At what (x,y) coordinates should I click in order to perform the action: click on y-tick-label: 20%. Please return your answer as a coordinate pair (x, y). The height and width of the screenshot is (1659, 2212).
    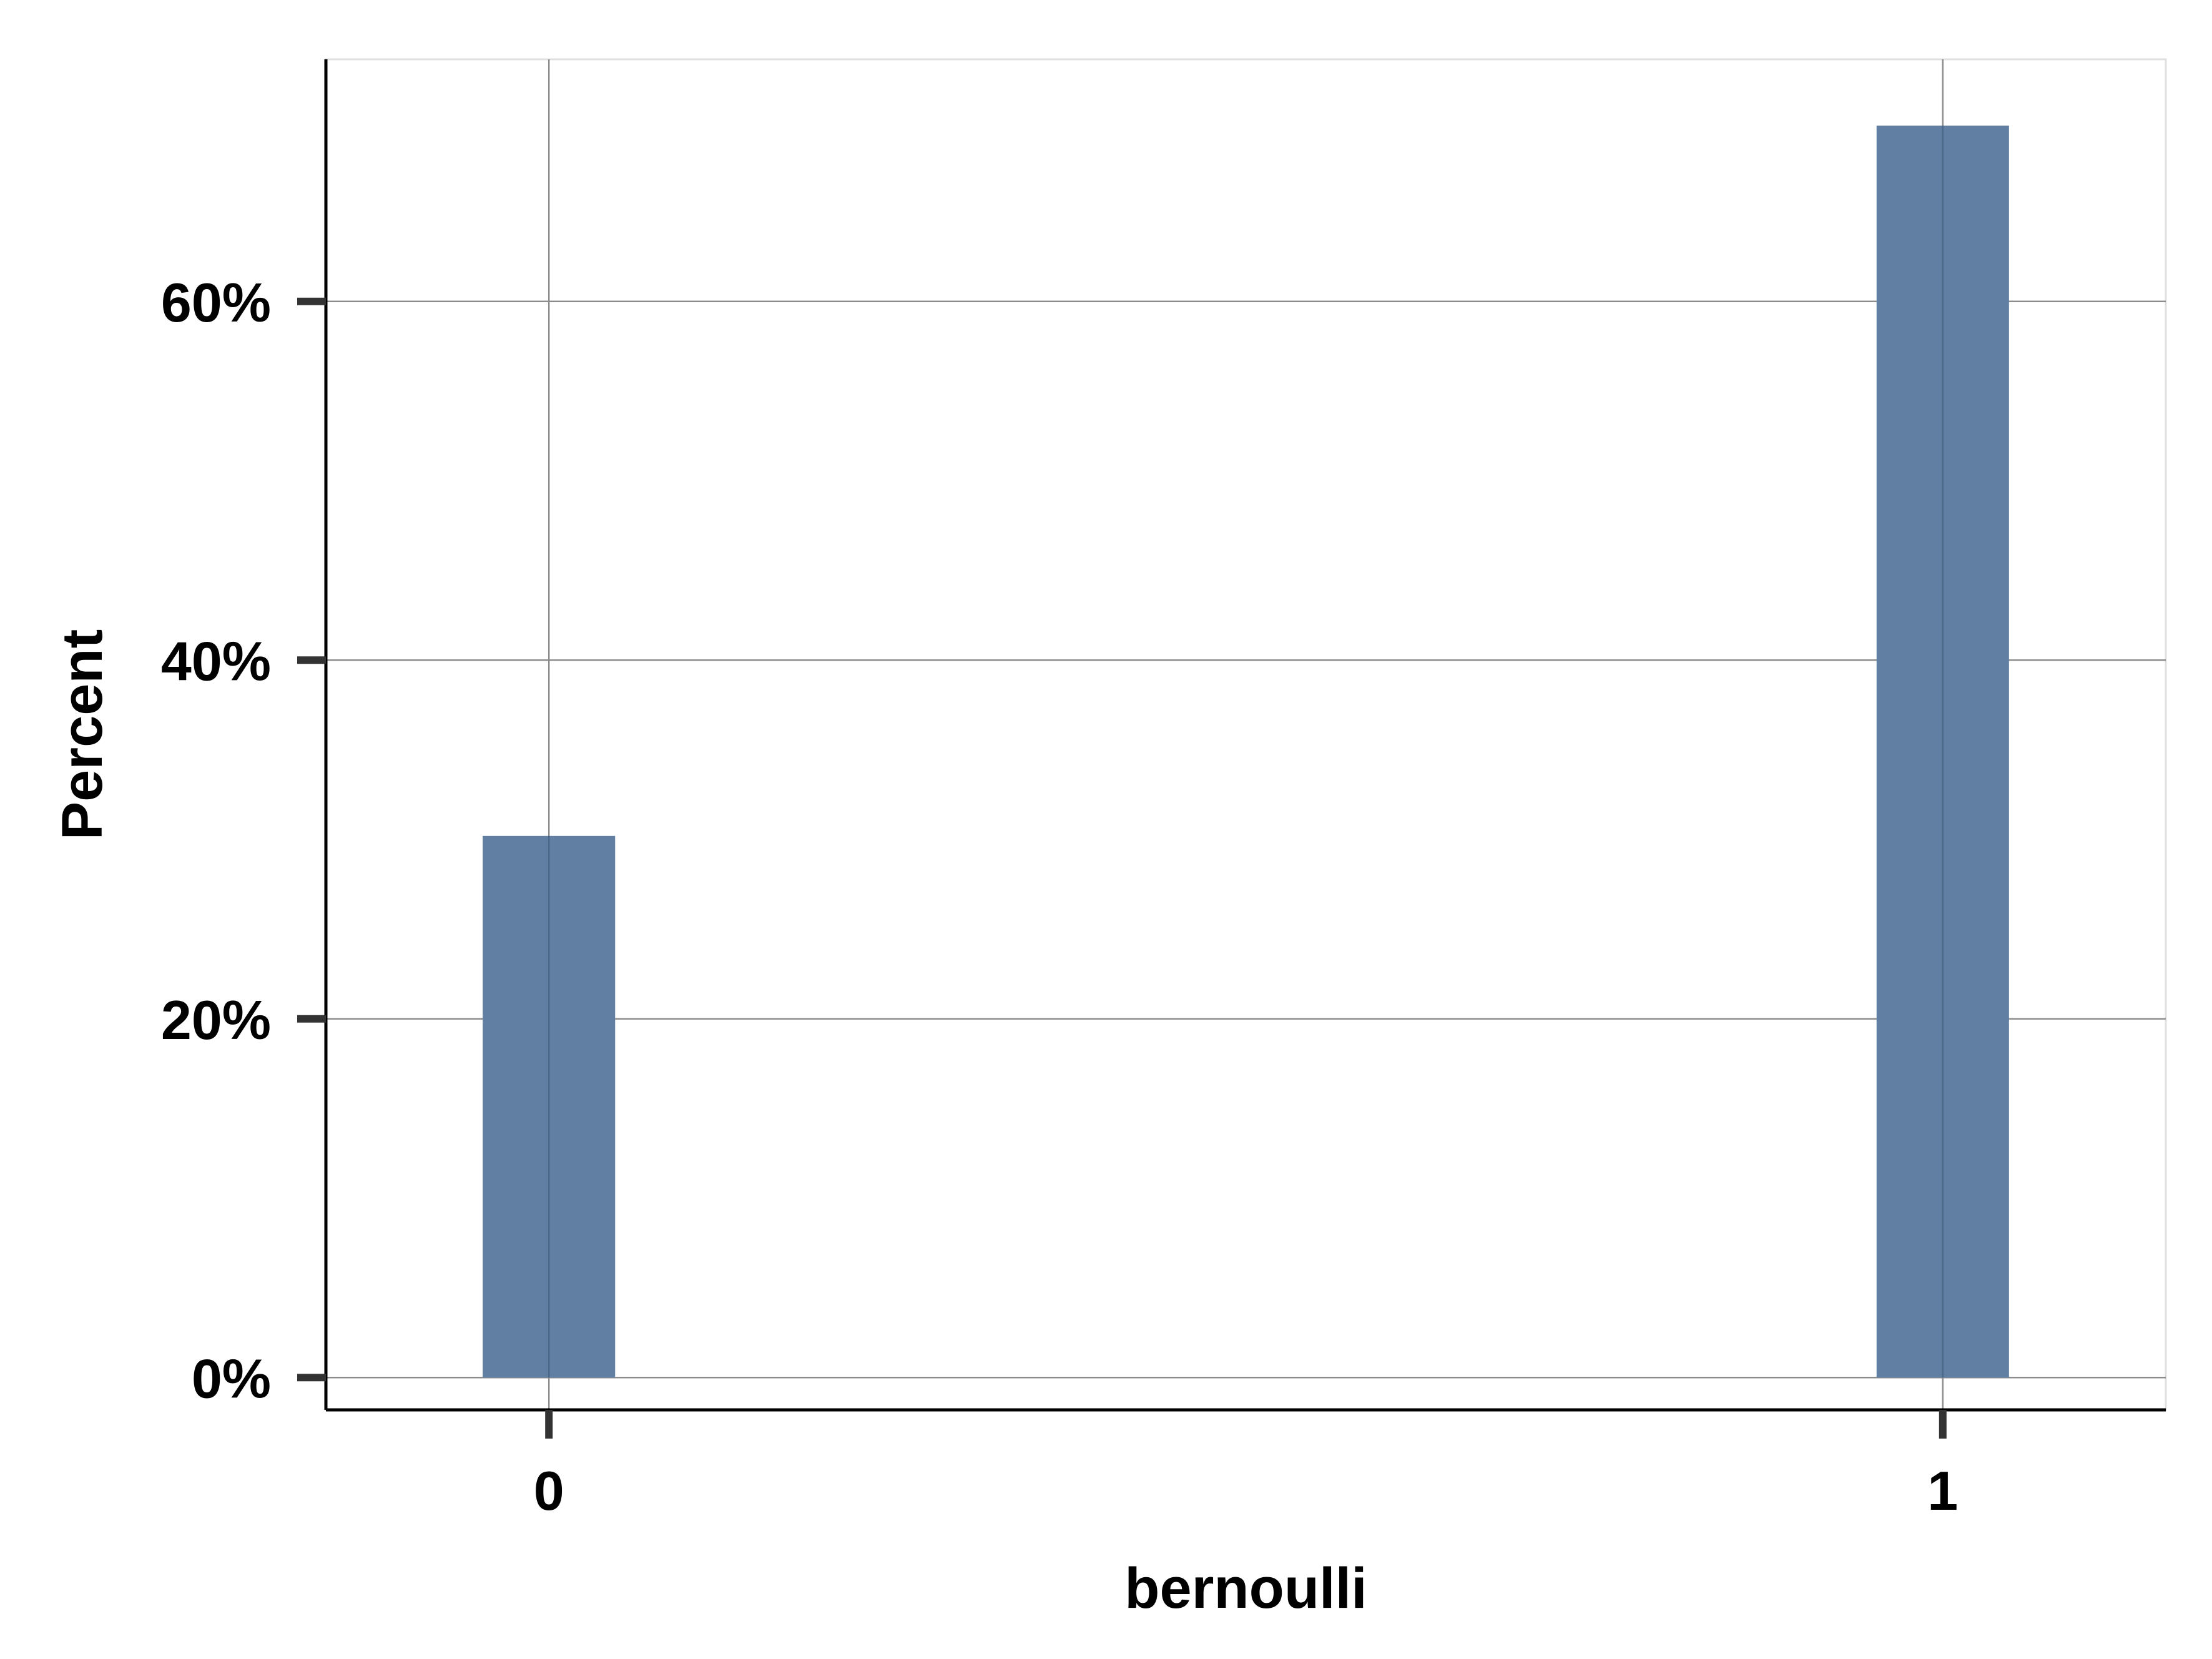
    Looking at the image, I should click on (216, 1020).